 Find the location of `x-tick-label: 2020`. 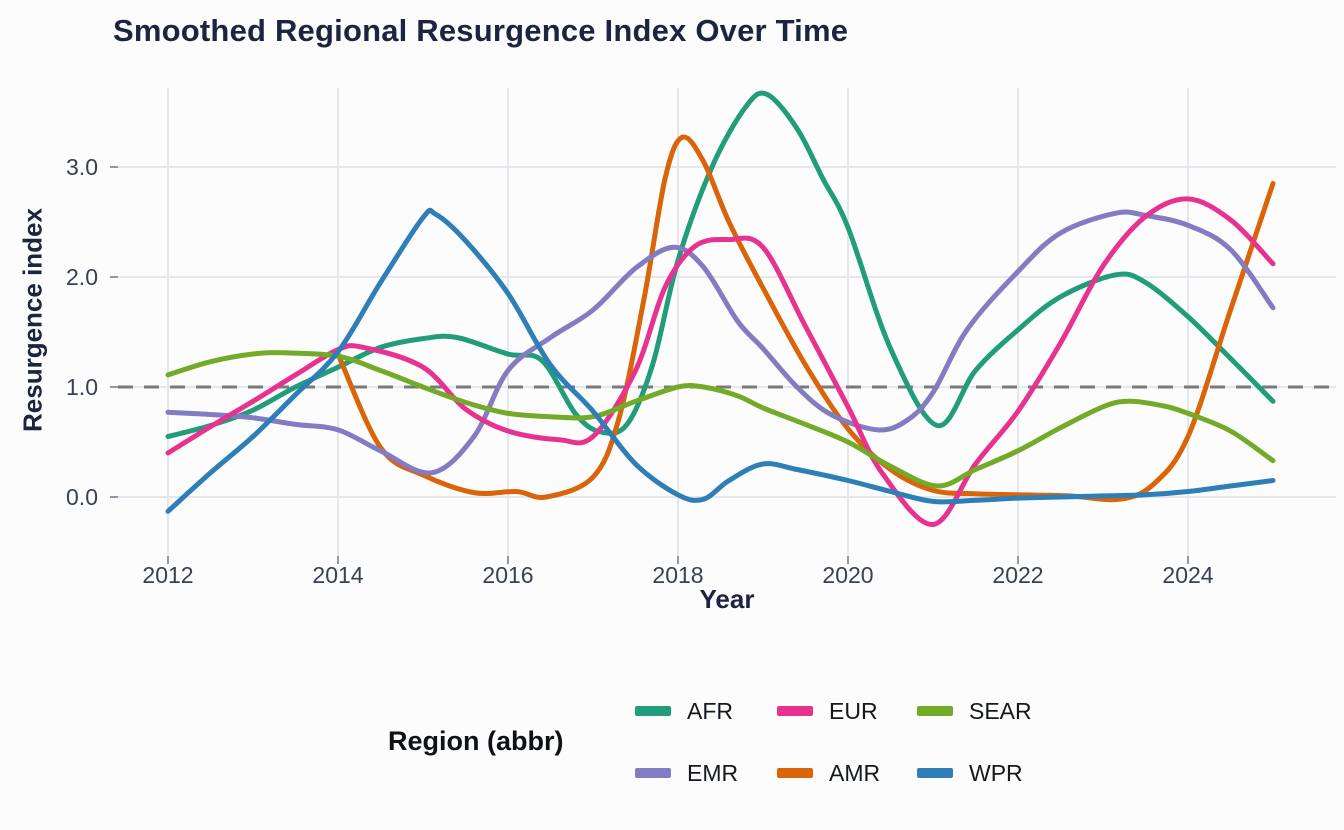

x-tick-label: 2020 is located at coordinates (848, 575).